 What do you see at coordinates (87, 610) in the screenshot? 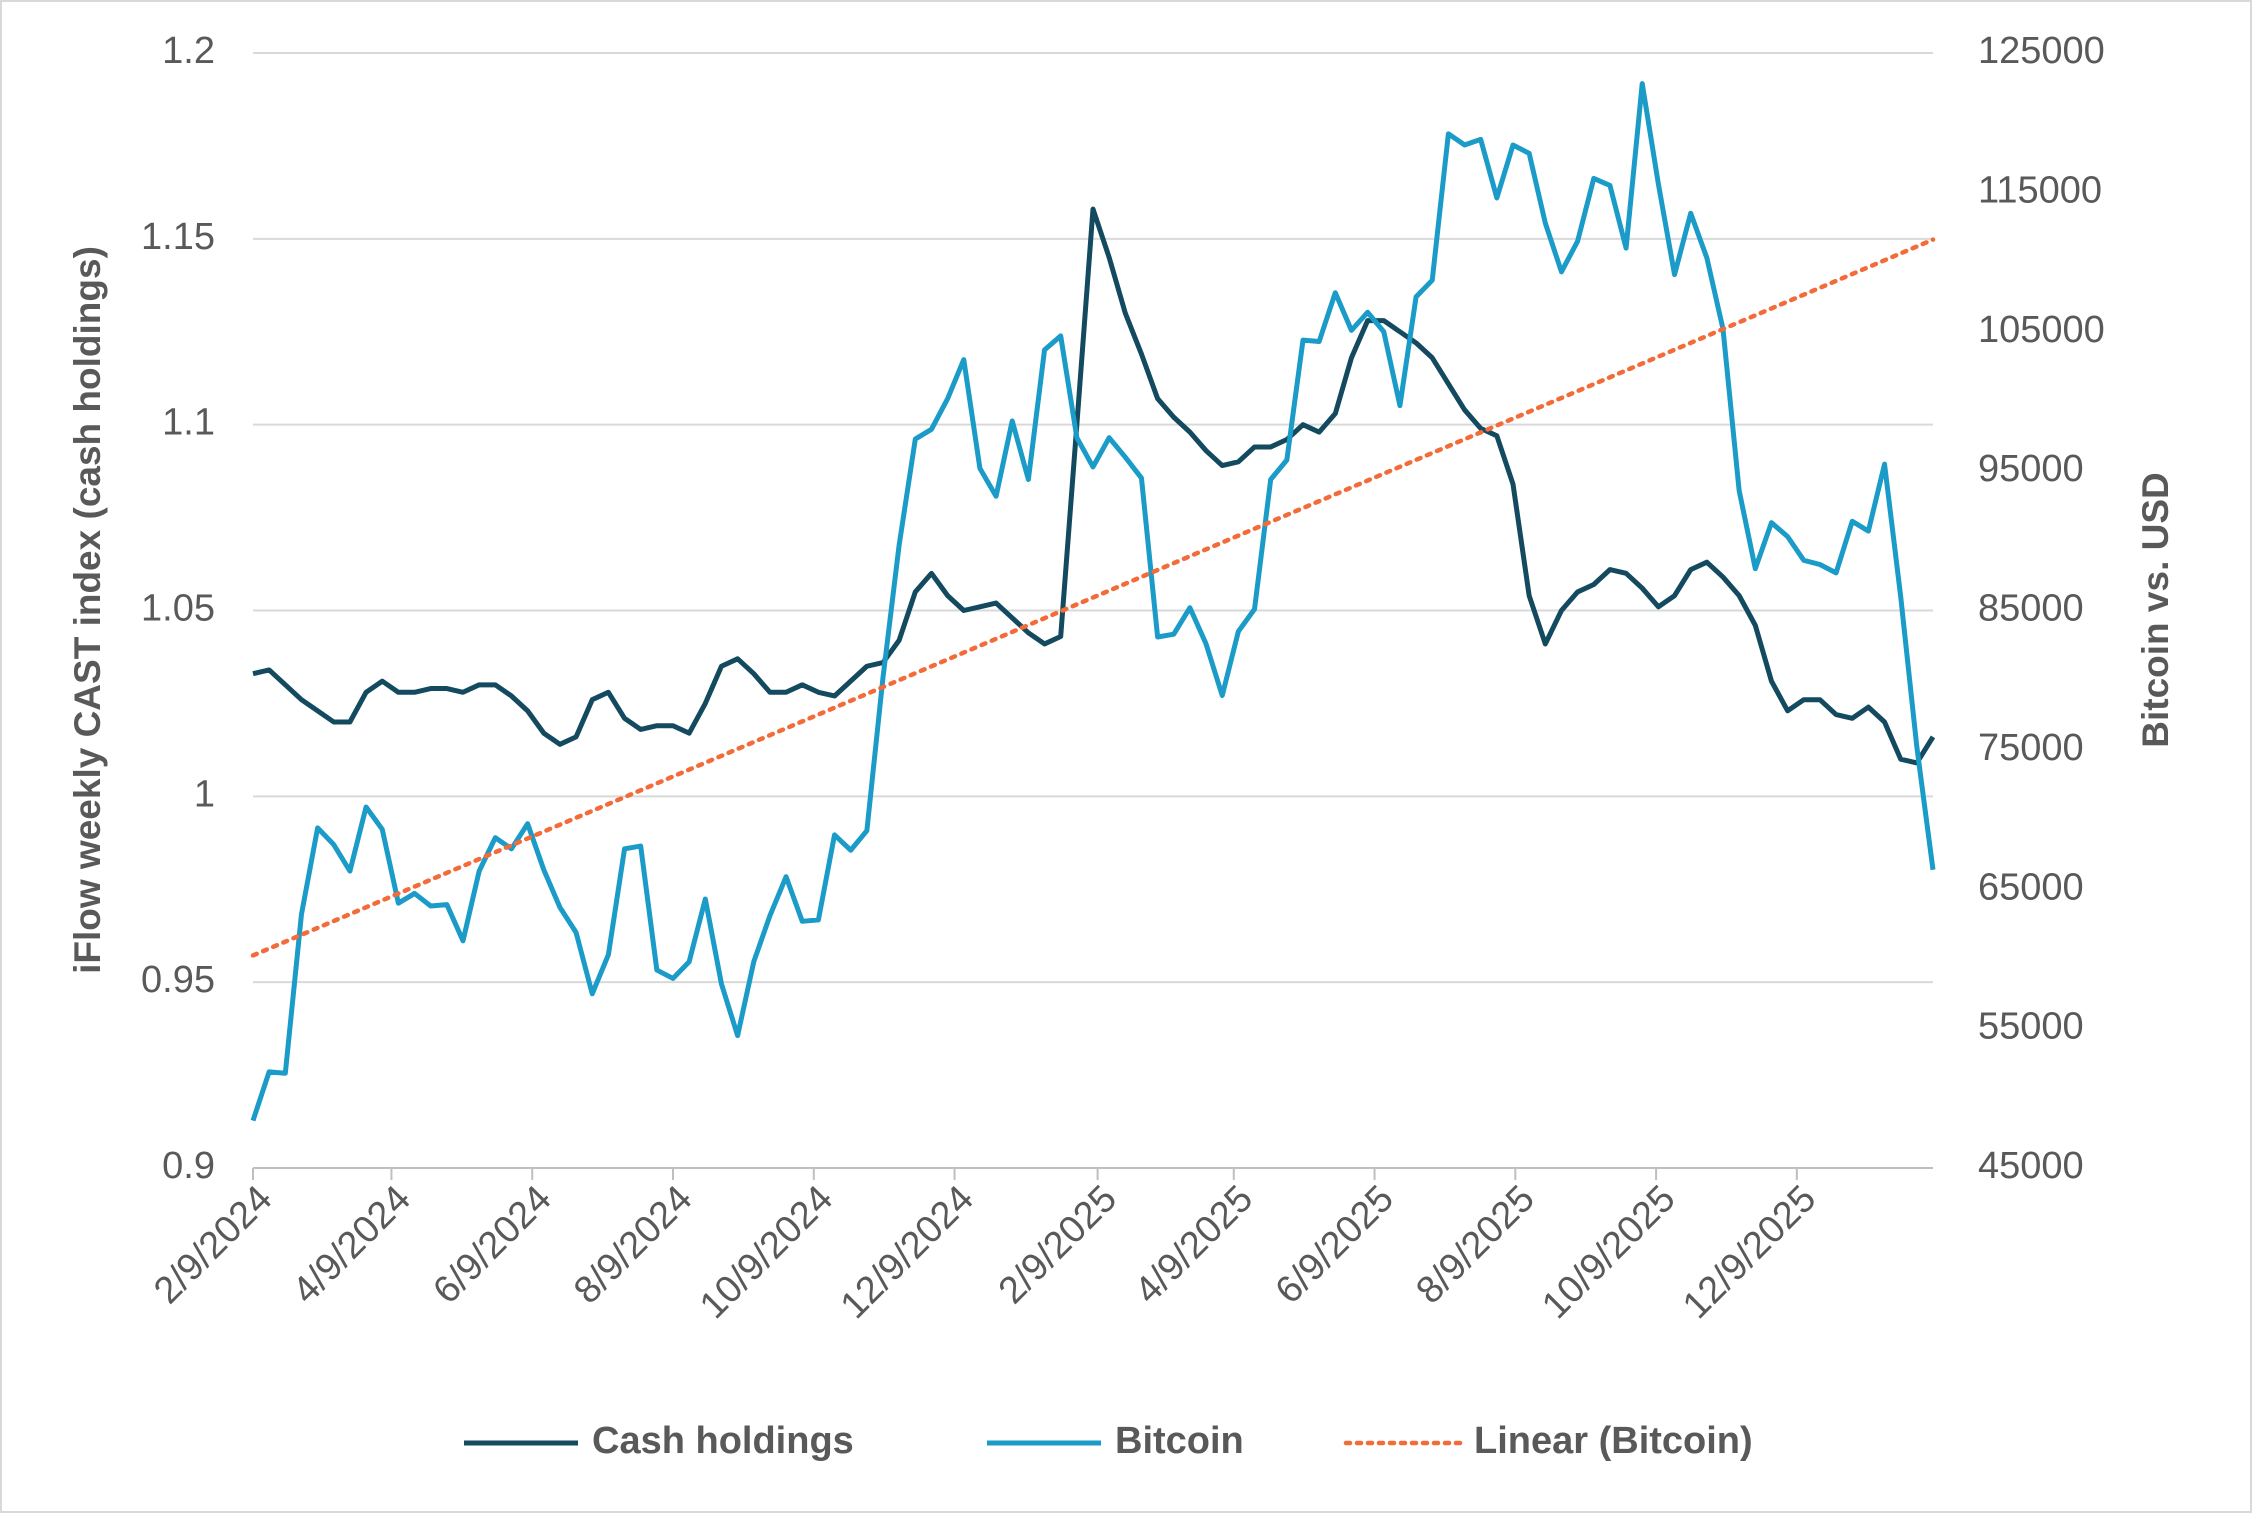
I see `y-axis-title: iFlow weekly CAST index (cash holdings)` at bounding box center [87, 610].